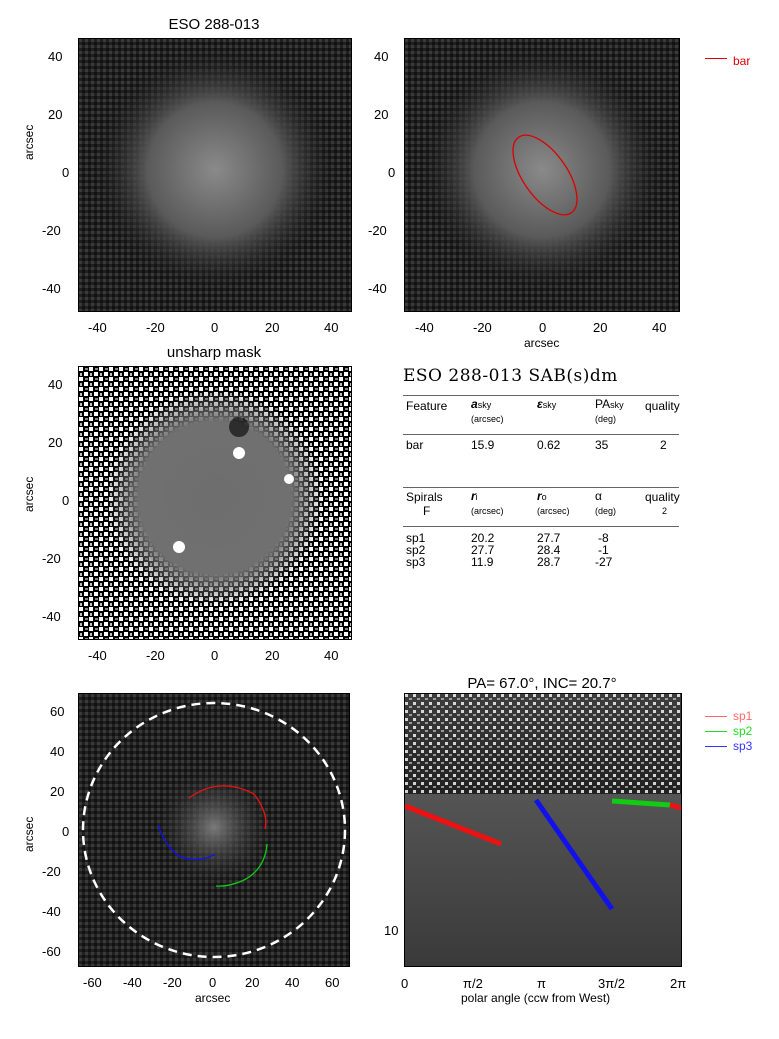 This screenshot has width=779, height=1039. I want to click on header-quality-spirals: quality, so click(662, 497).